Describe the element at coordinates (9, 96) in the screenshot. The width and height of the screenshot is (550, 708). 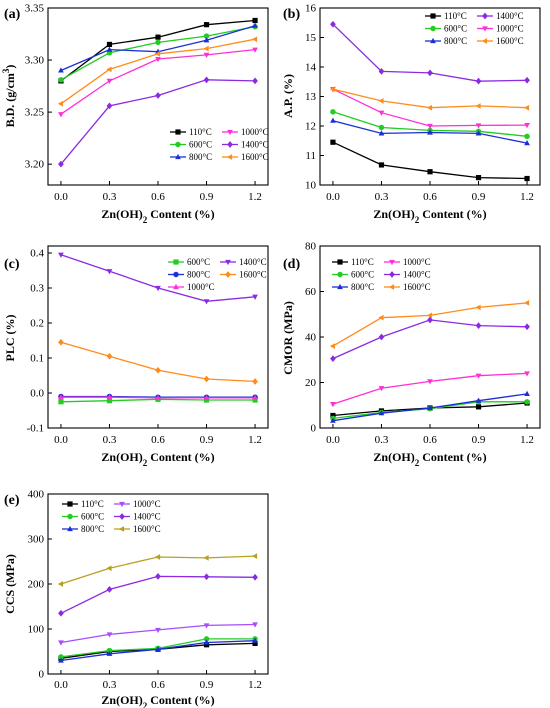
I see `y-axis-label: B.D. (g/cm3)` at that location.